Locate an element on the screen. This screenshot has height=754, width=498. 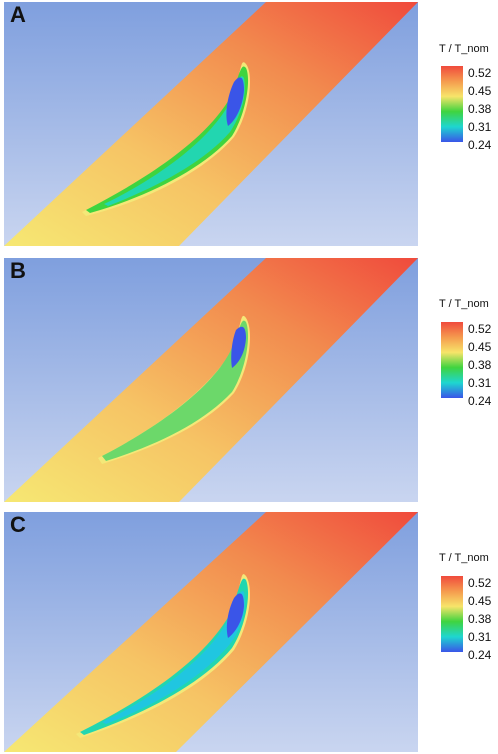
legend-tick-a-0: 0.52 is located at coordinates (480, 73).